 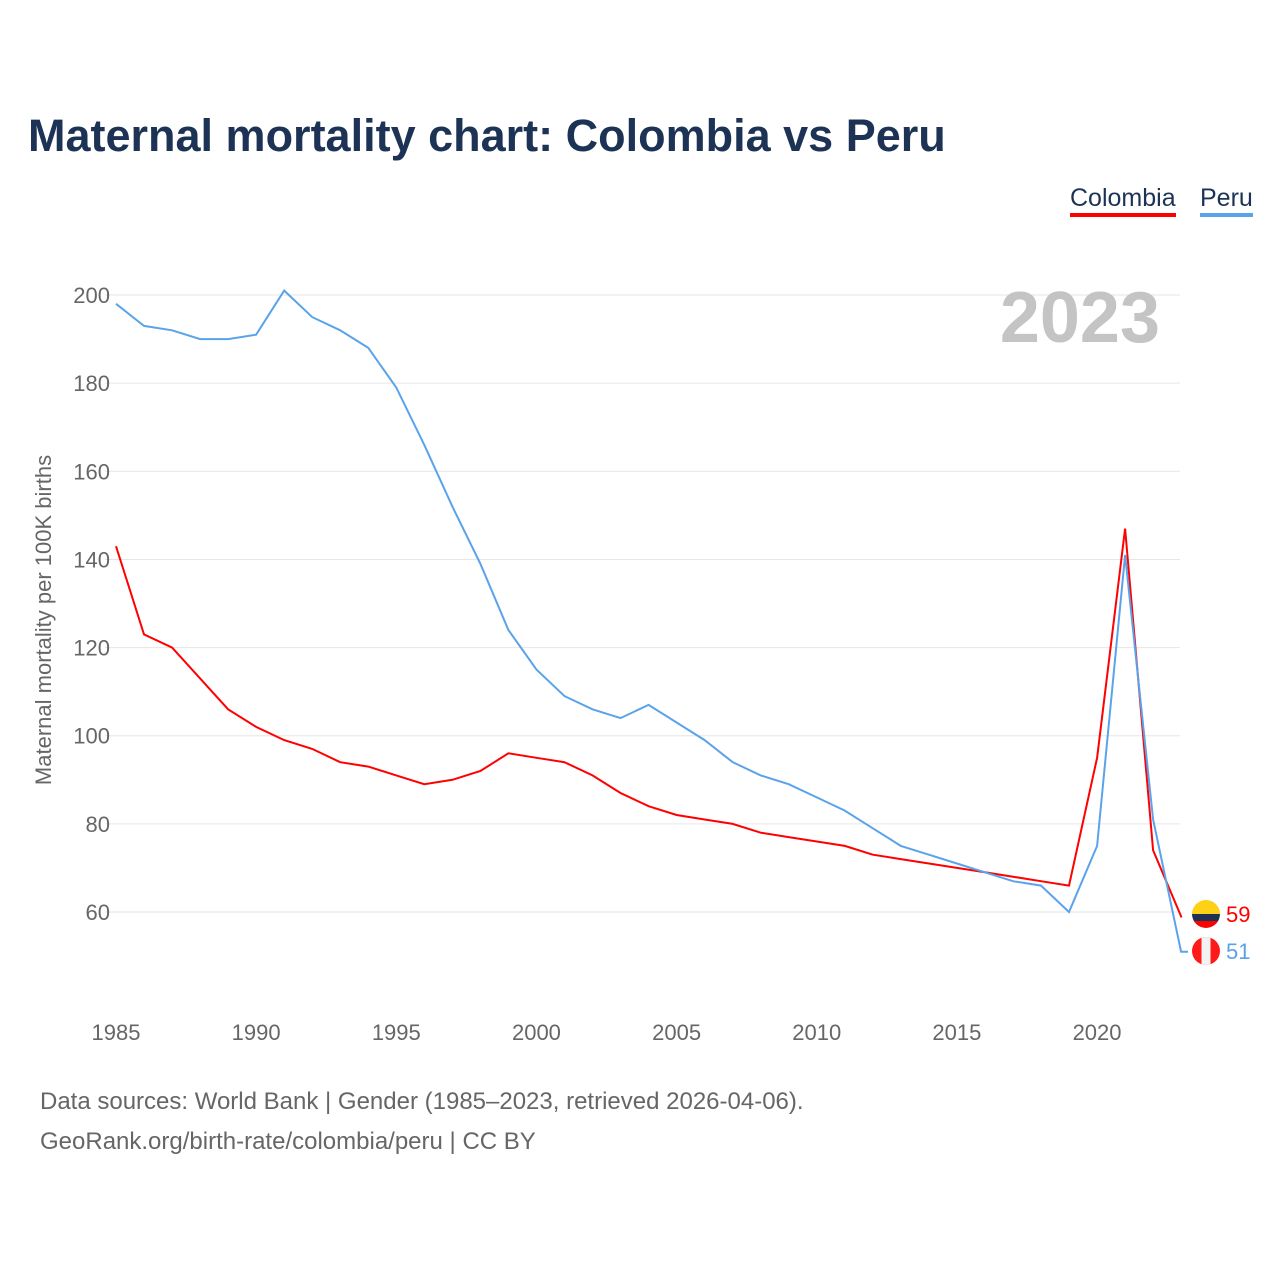 I want to click on y-tick-label: 160, so click(x=91, y=471).